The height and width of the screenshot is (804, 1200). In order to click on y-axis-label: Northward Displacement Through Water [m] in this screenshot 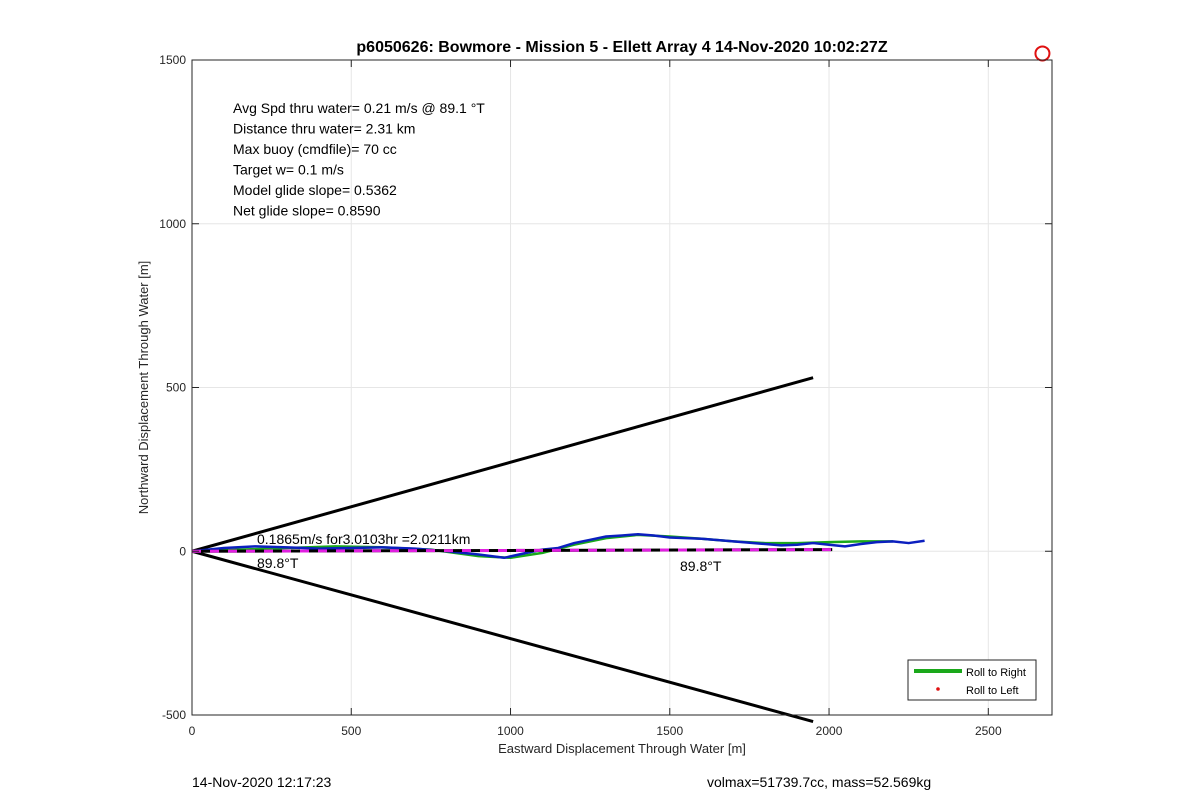, I will do `click(143, 388)`.